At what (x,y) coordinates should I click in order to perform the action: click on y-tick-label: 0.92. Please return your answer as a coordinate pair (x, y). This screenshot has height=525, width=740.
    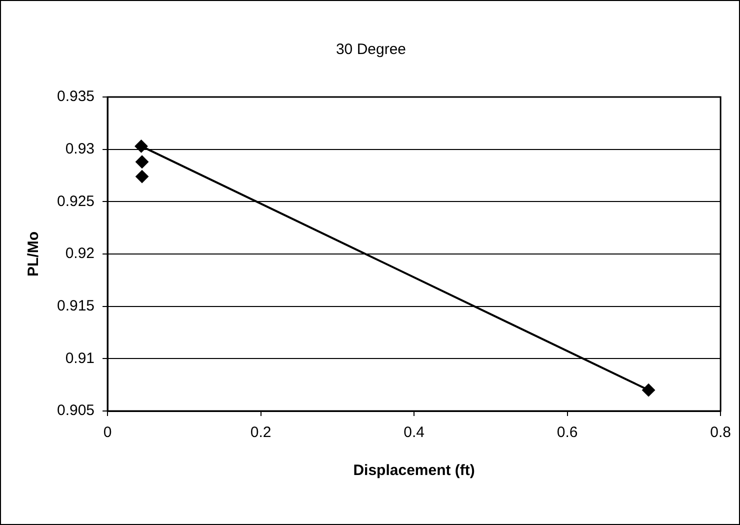
    Looking at the image, I should click on (80, 253).